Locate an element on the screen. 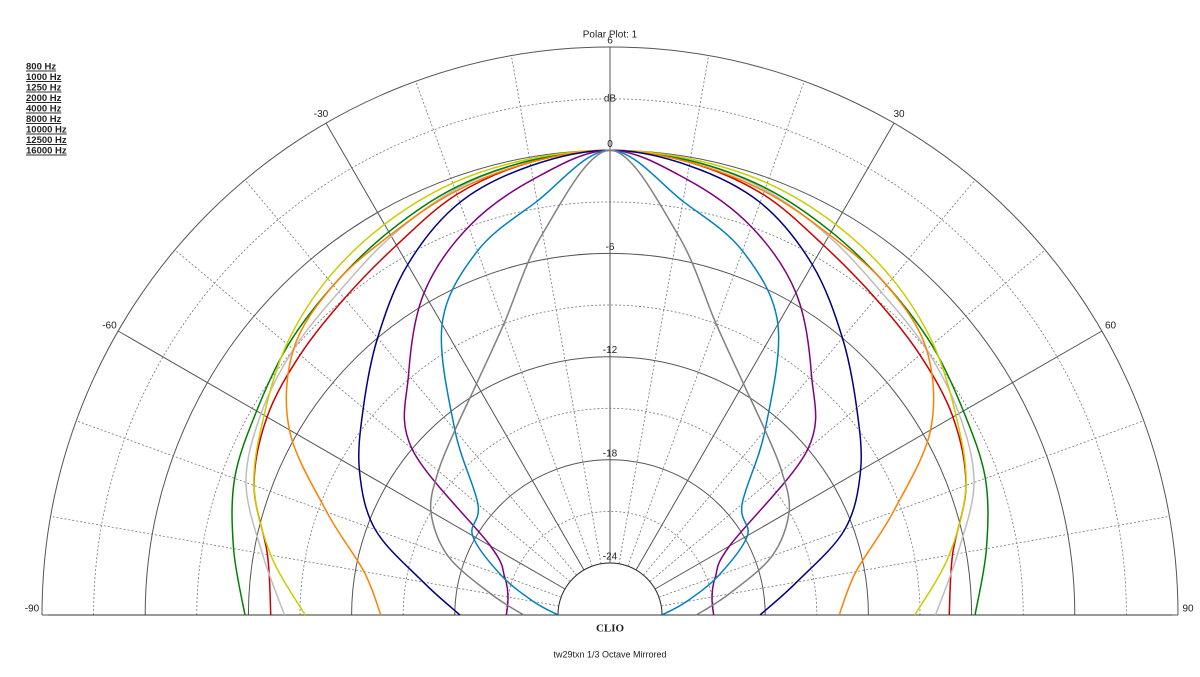 The height and width of the screenshot is (677, 1200). legend-entry: 12500 Hz is located at coordinates (46, 140).